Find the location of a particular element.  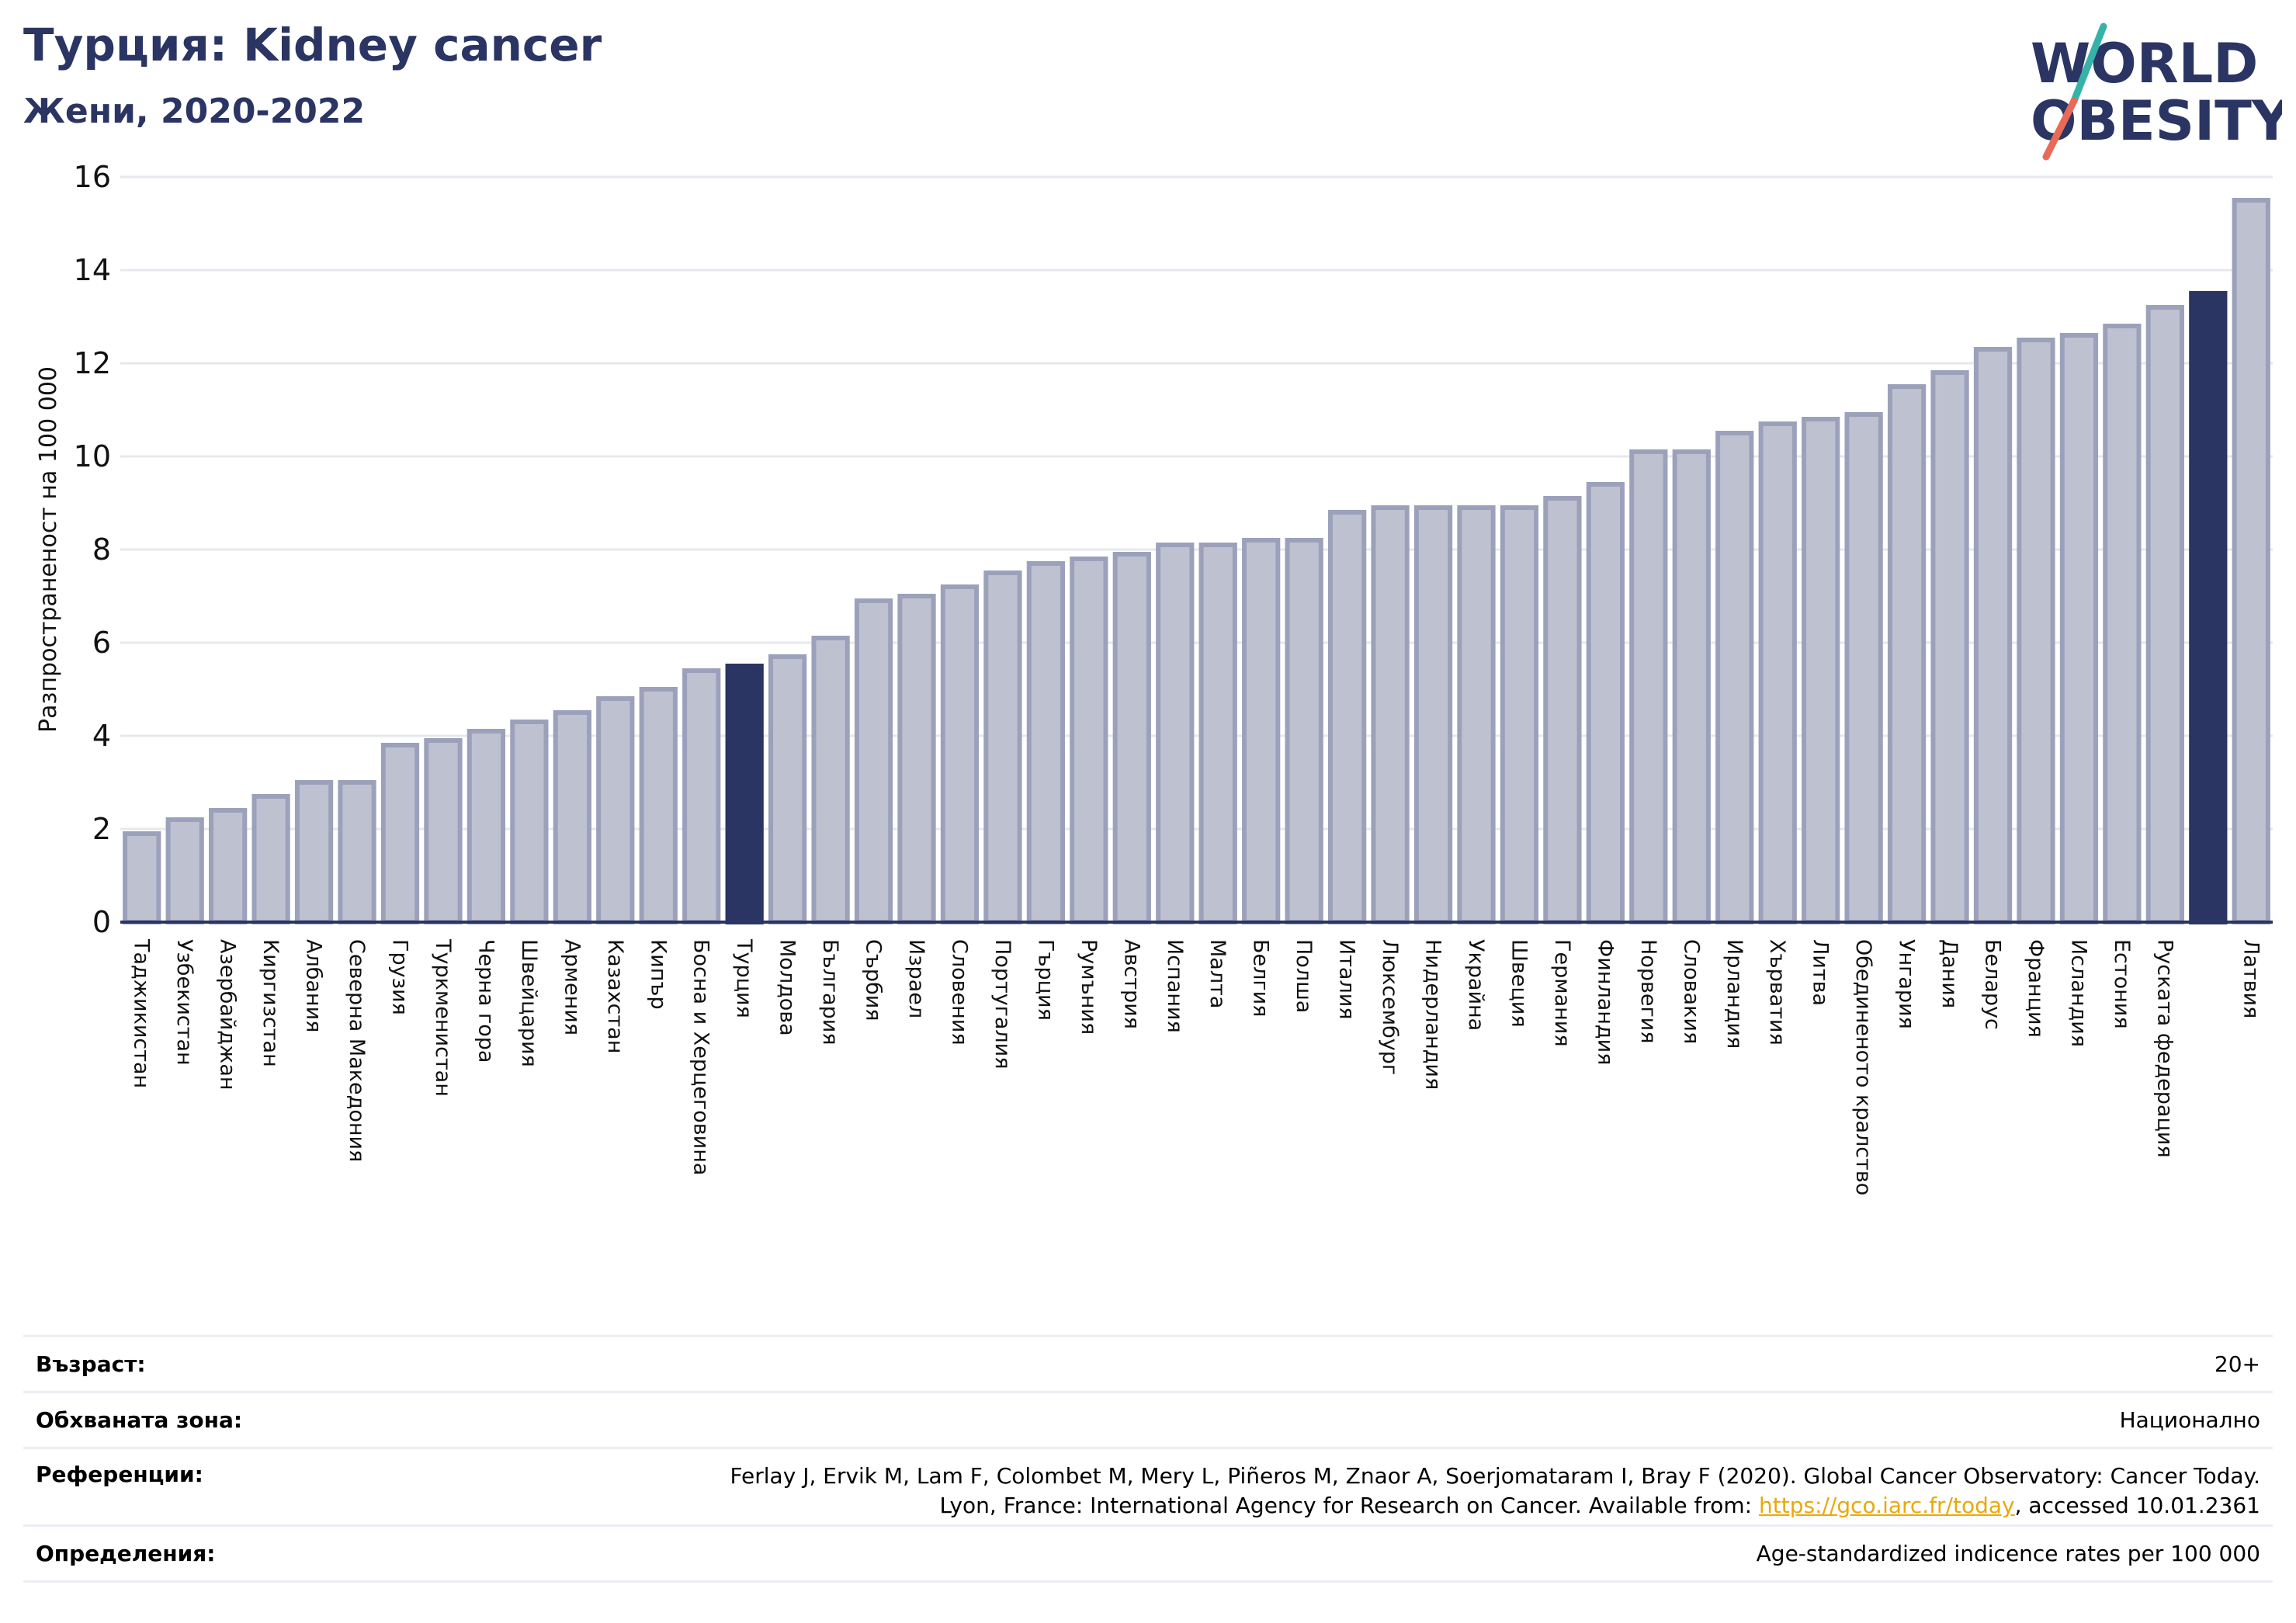

info-row-area: Обхваната зона: Национално is located at coordinates (1148, 1421).